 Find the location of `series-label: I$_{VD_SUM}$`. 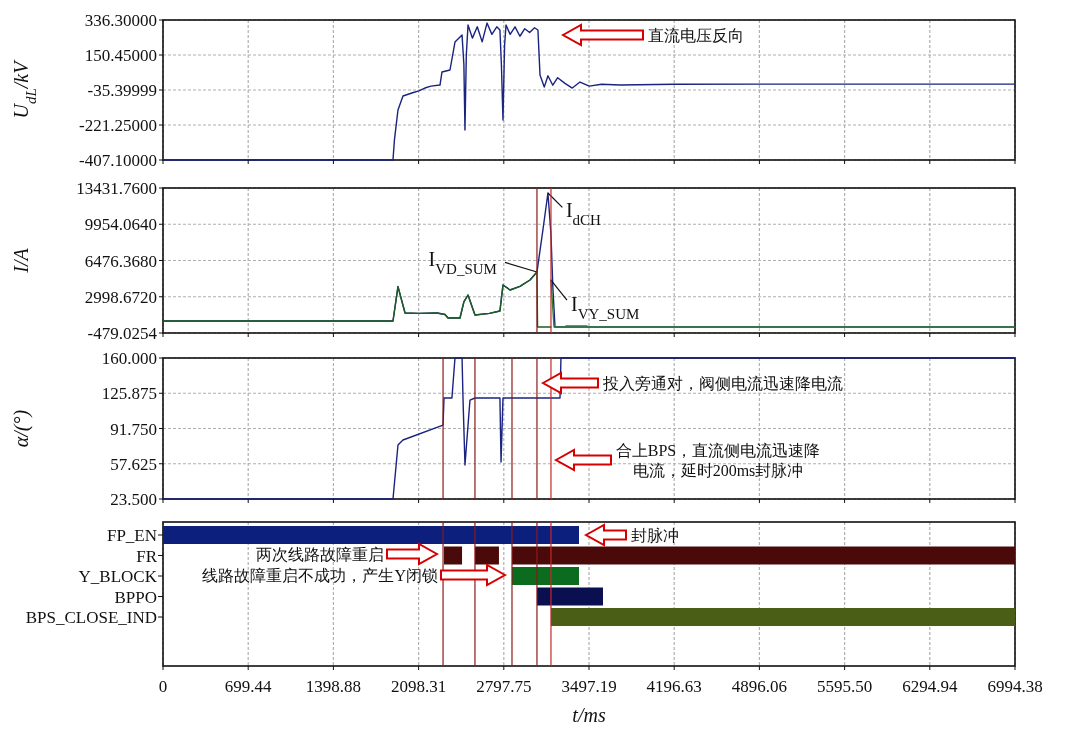

series-label: I$_{VD_SUM}$ is located at coordinates (462, 262).